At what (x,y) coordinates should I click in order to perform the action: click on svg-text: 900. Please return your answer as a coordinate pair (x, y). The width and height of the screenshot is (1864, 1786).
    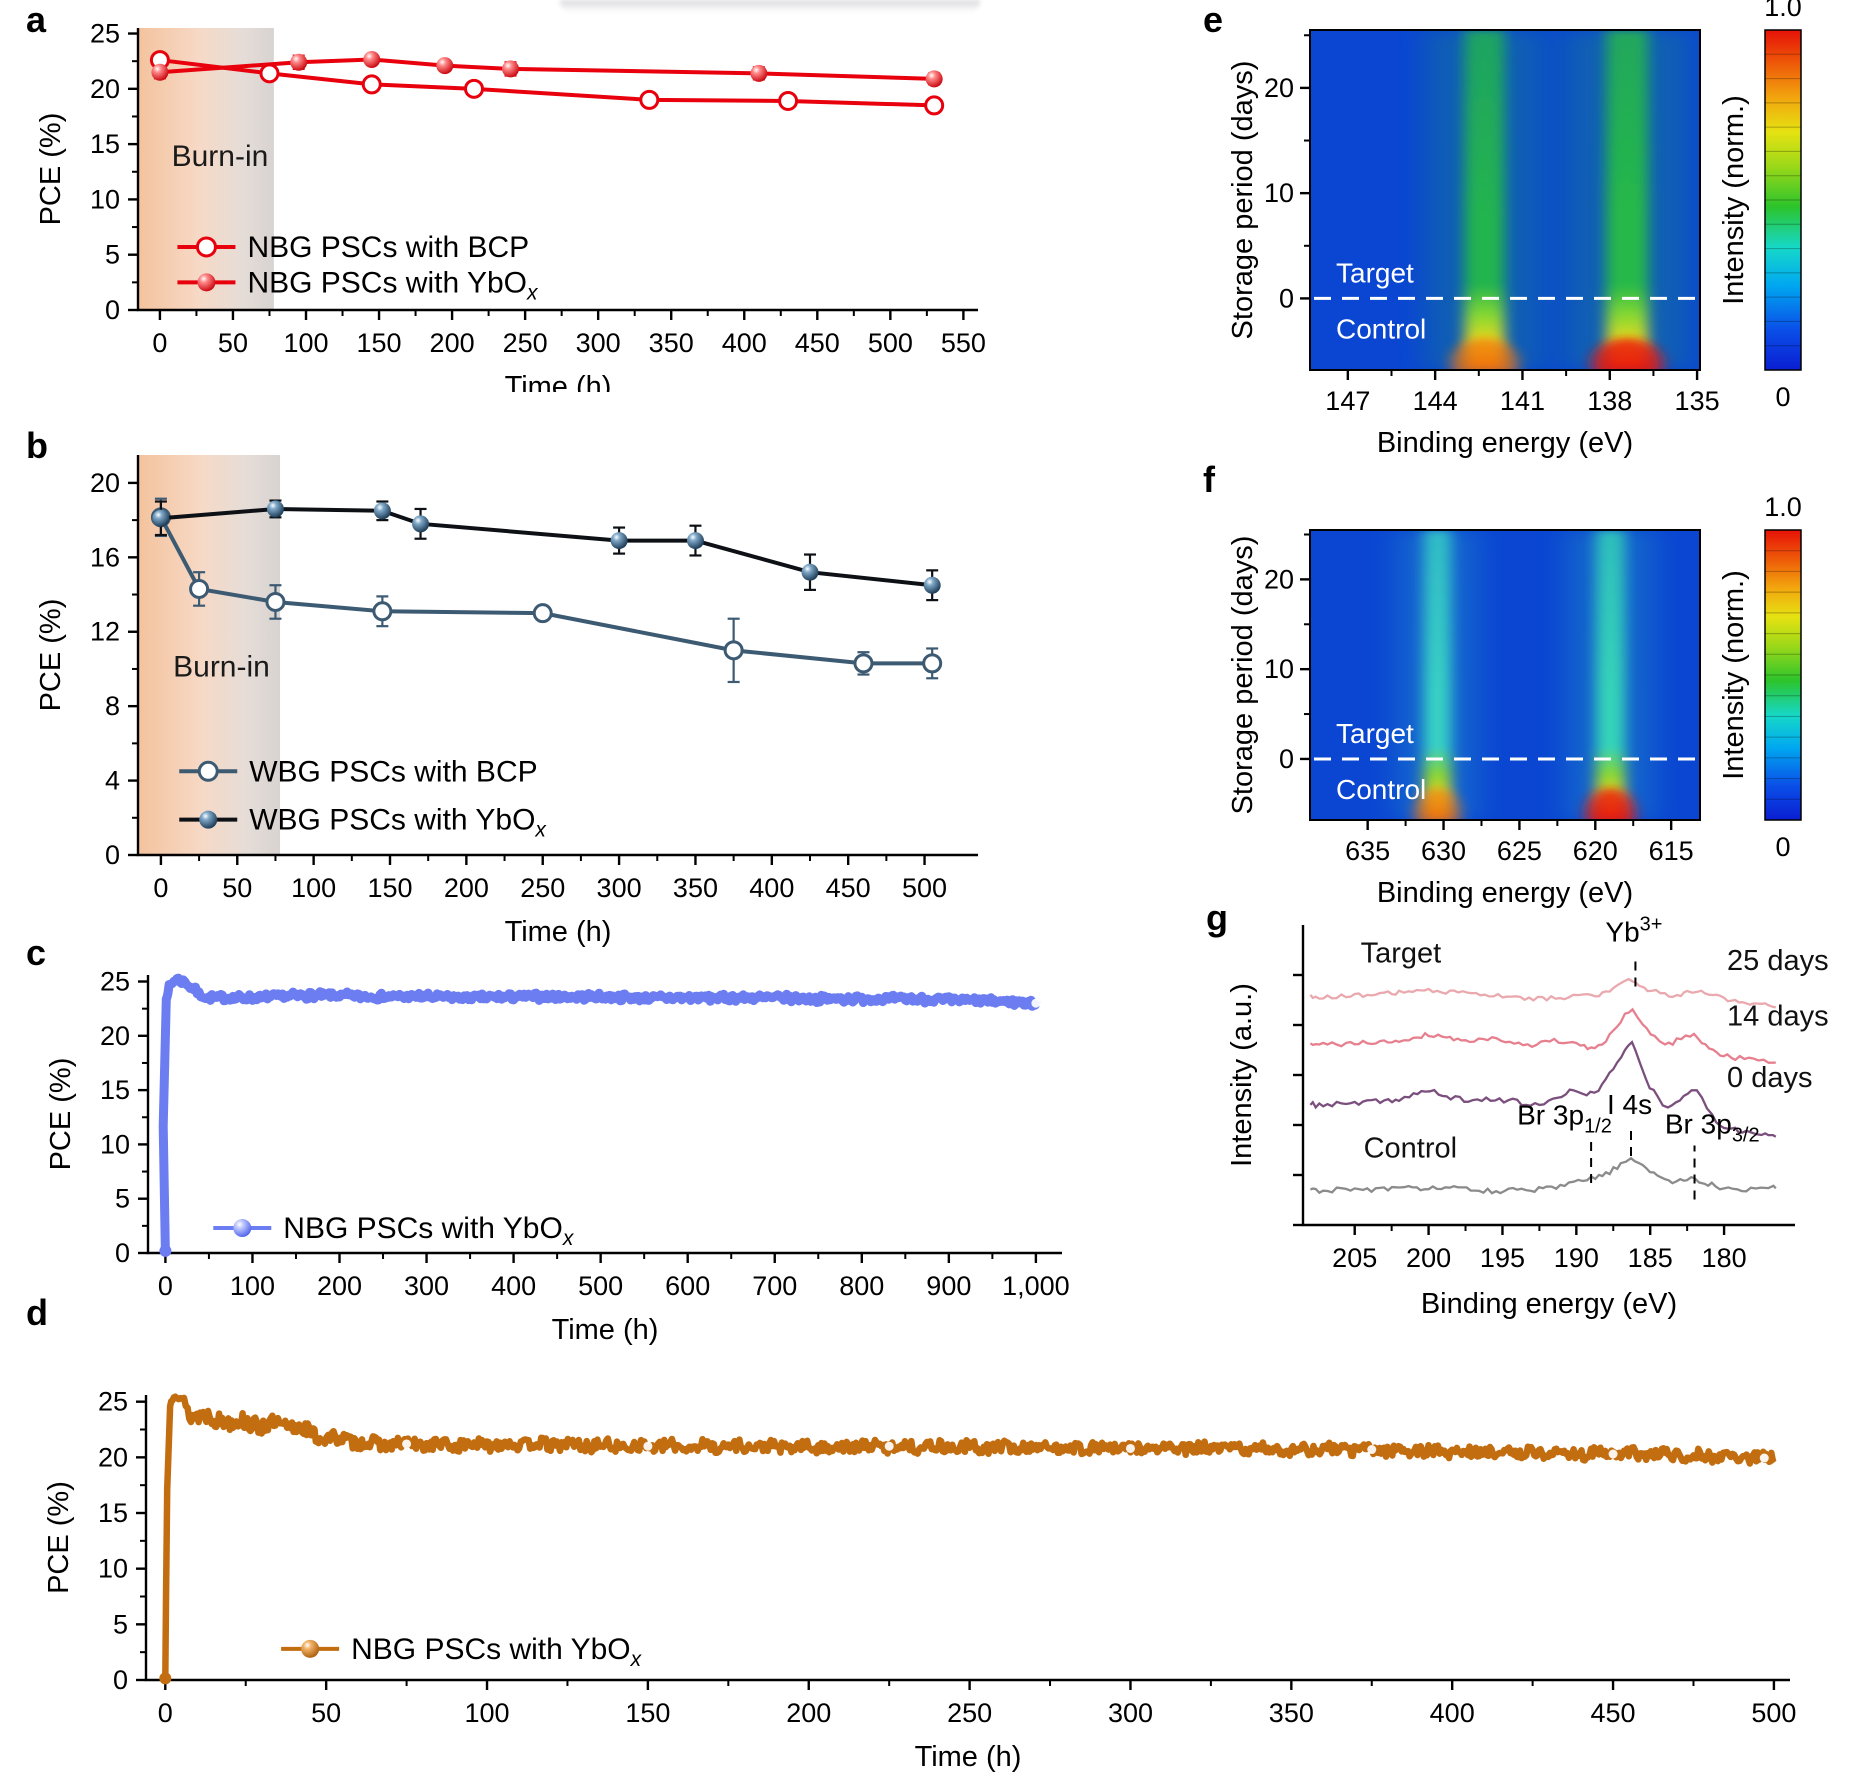
    Looking at the image, I should click on (948, 1286).